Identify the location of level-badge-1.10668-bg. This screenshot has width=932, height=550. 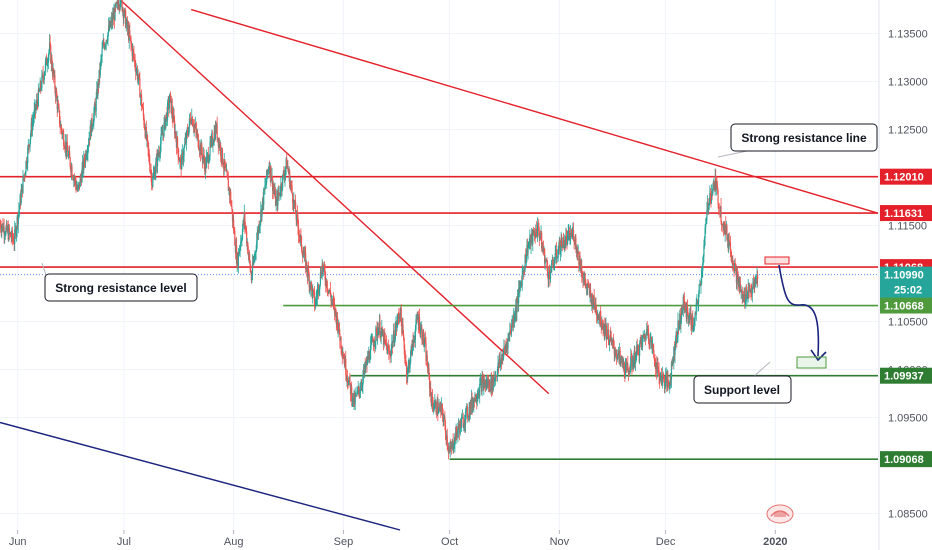
(906, 305).